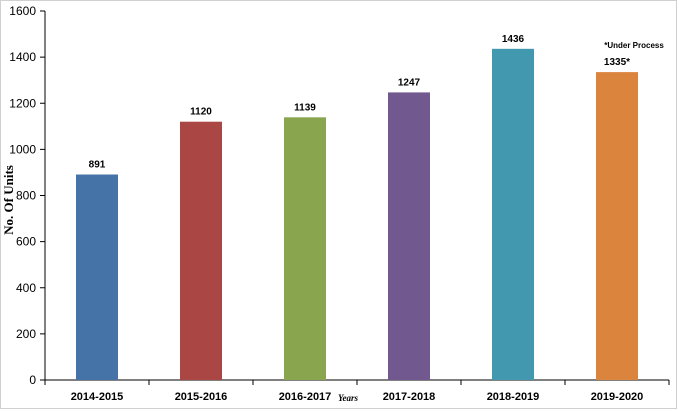 This screenshot has width=679, height=411. I want to click on y-tick-label: 1200, so click(22, 103).